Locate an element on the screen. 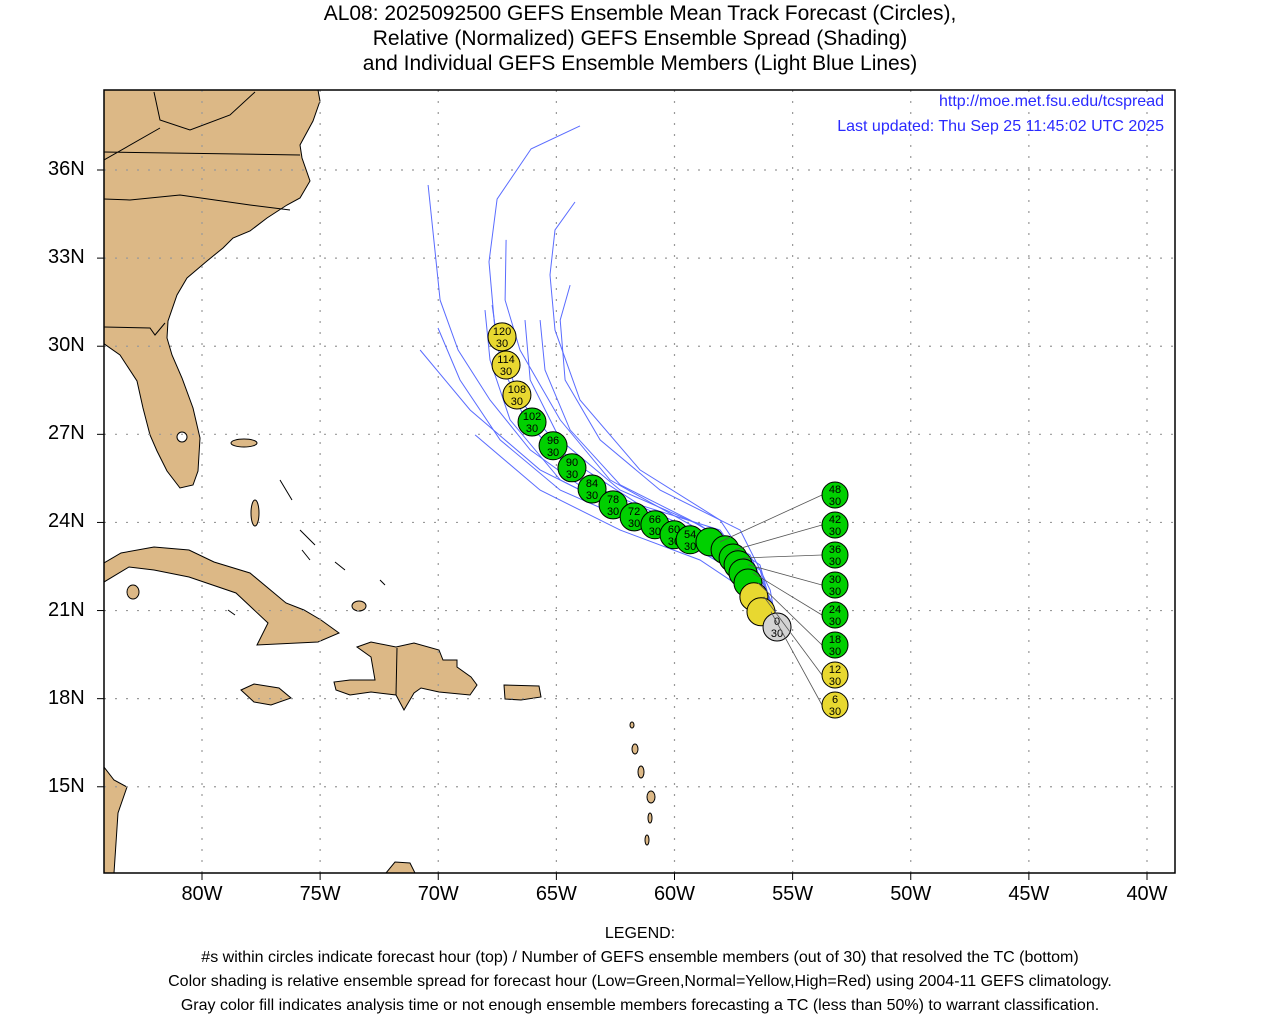 This screenshot has width=1280, height=1024. y-tick-label: 33N is located at coordinates (66, 257).